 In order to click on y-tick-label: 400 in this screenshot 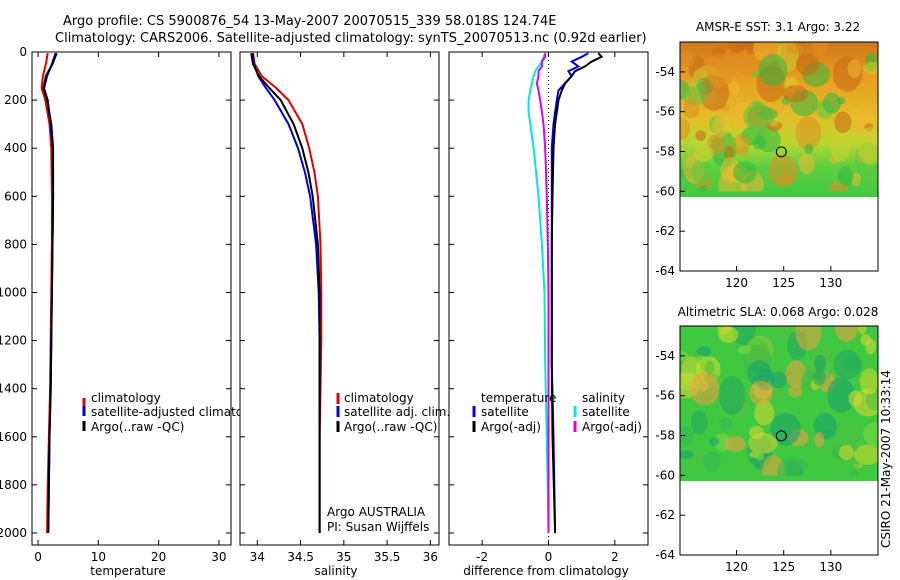, I will do `click(15, 148)`.